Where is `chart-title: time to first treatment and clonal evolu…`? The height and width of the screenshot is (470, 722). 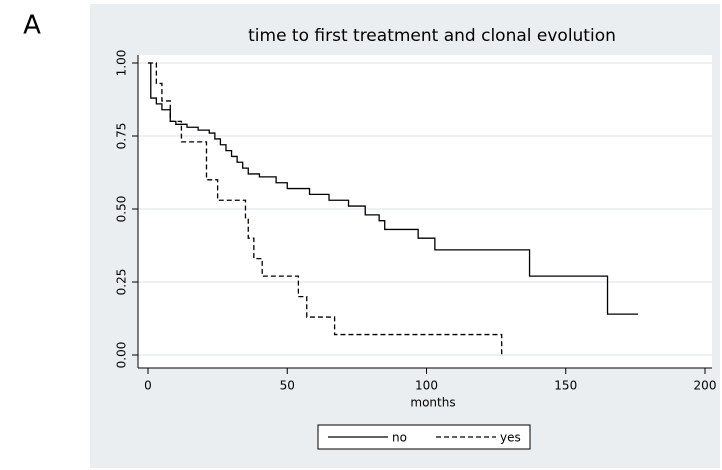 chart-title: time to first treatment and clonal evolu… is located at coordinates (432, 36).